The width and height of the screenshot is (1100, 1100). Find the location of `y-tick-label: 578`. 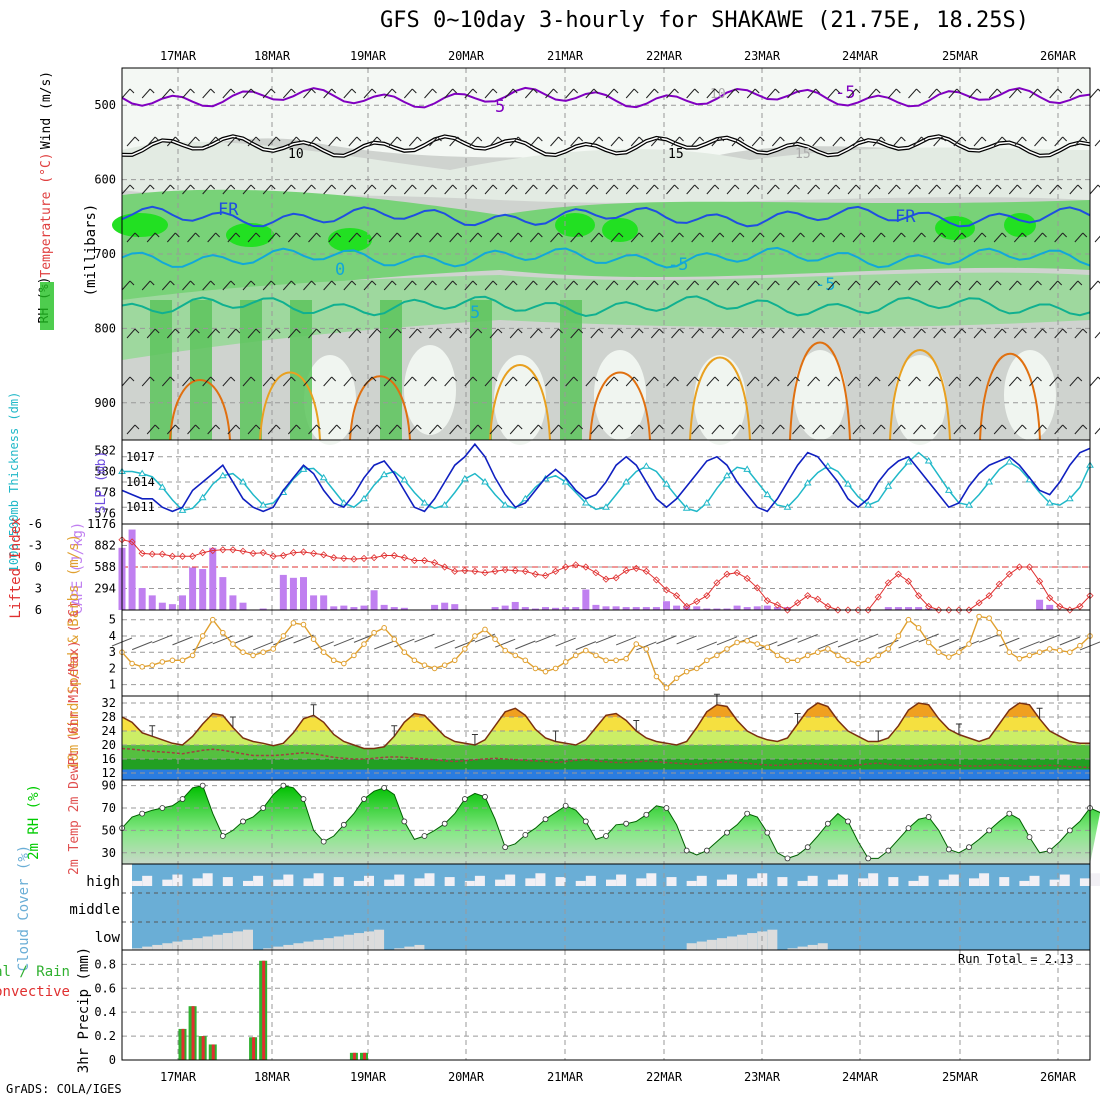

y-tick-label: 578 is located at coordinates (105, 493).